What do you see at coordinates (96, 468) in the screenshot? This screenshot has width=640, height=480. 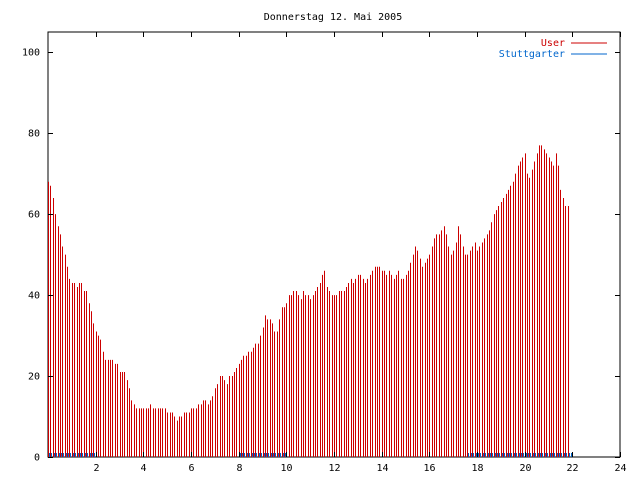 I see `x-tick-label: 2` at bounding box center [96, 468].